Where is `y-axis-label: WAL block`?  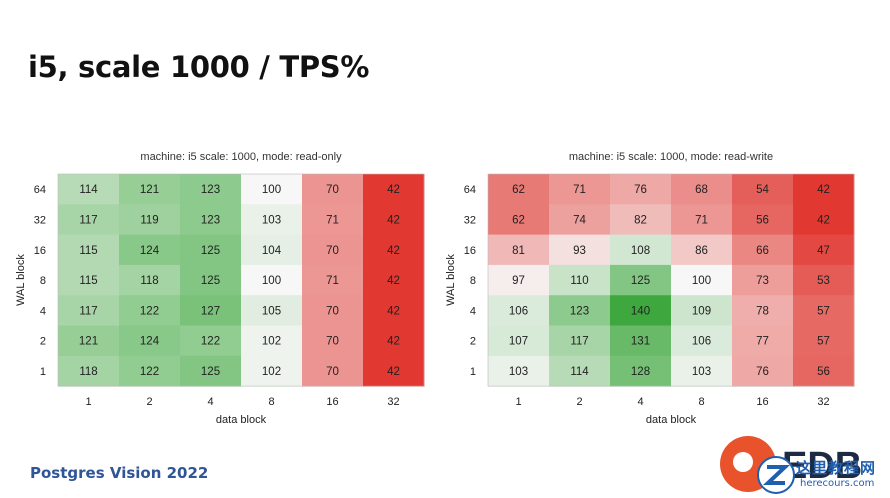 y-axis-label: WAL block is located at coordinates (21, 280).